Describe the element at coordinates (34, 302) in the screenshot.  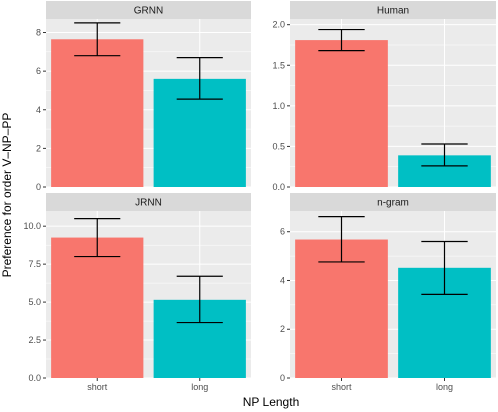
I see `y-tick-label: 5.0` at that location.